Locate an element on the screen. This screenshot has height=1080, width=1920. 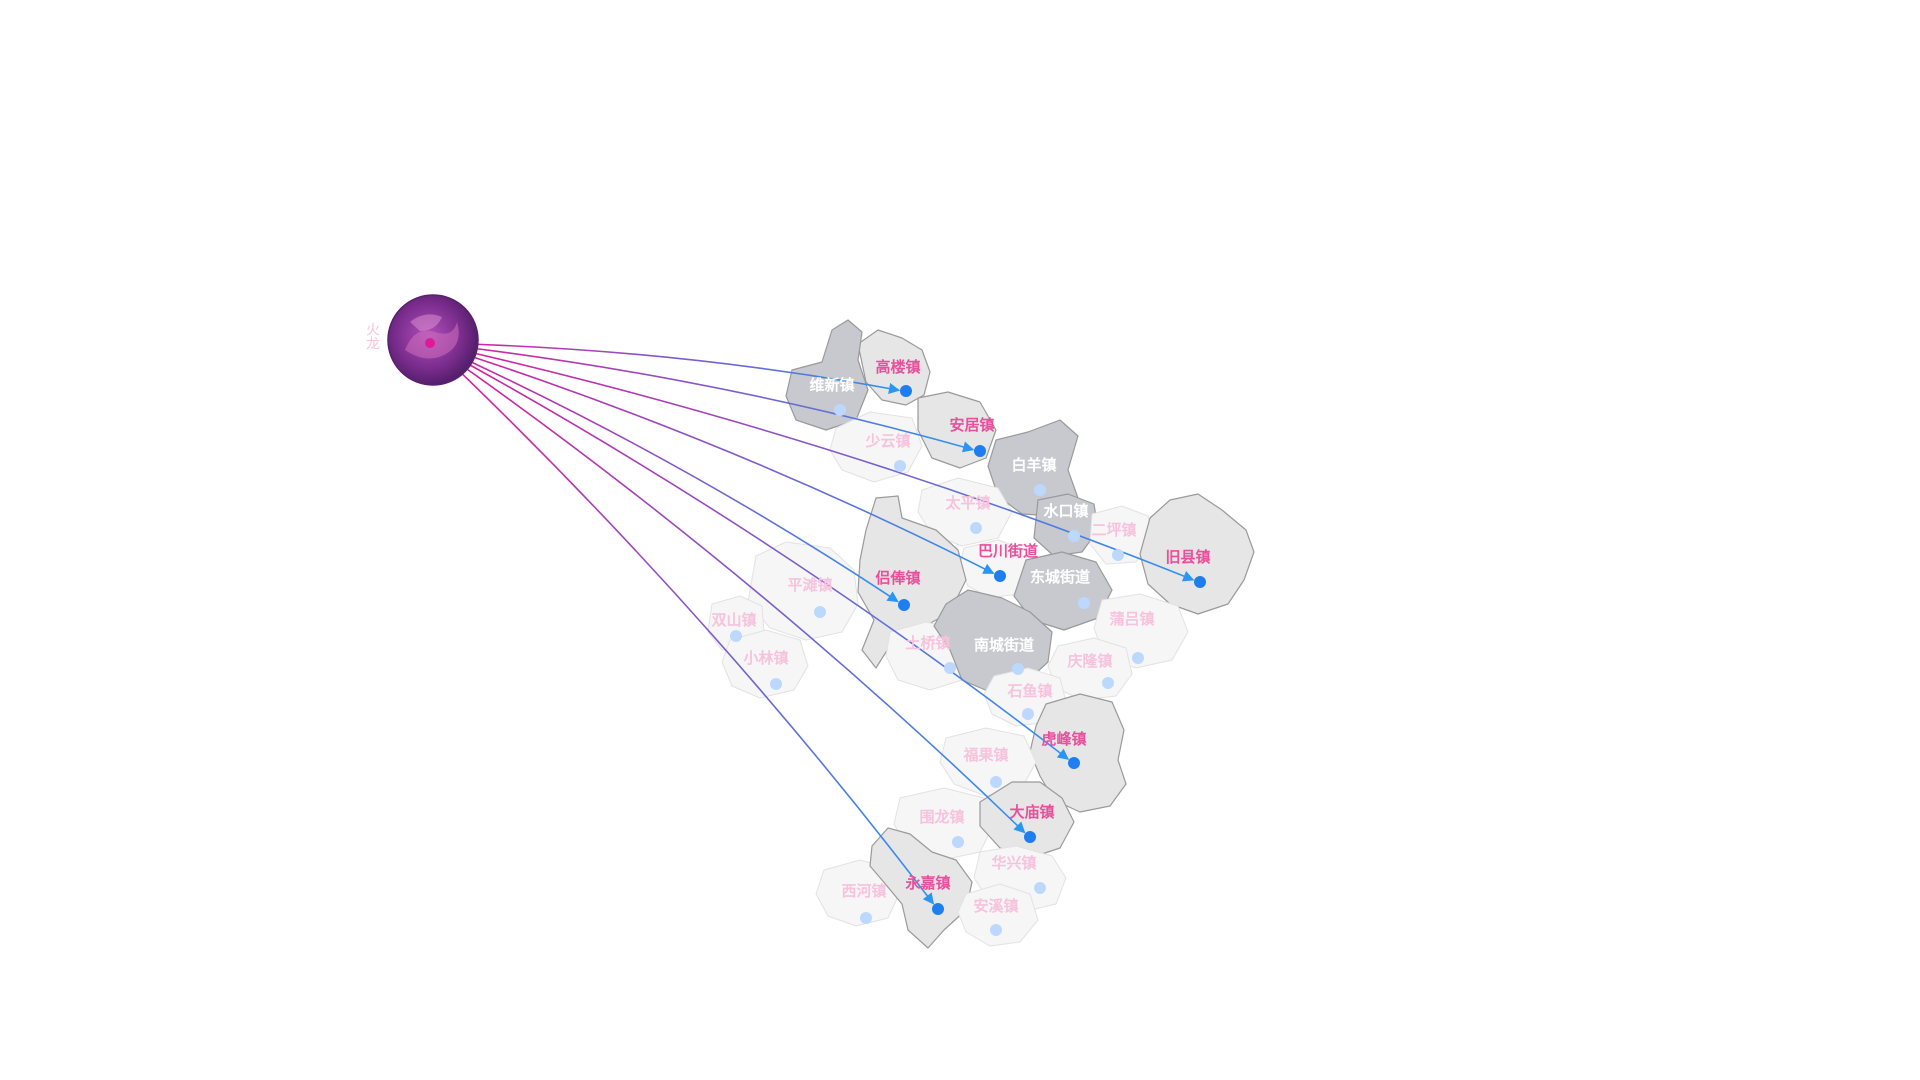
town-8-label: 旧县镇 is located at coordinates (1187, 557).